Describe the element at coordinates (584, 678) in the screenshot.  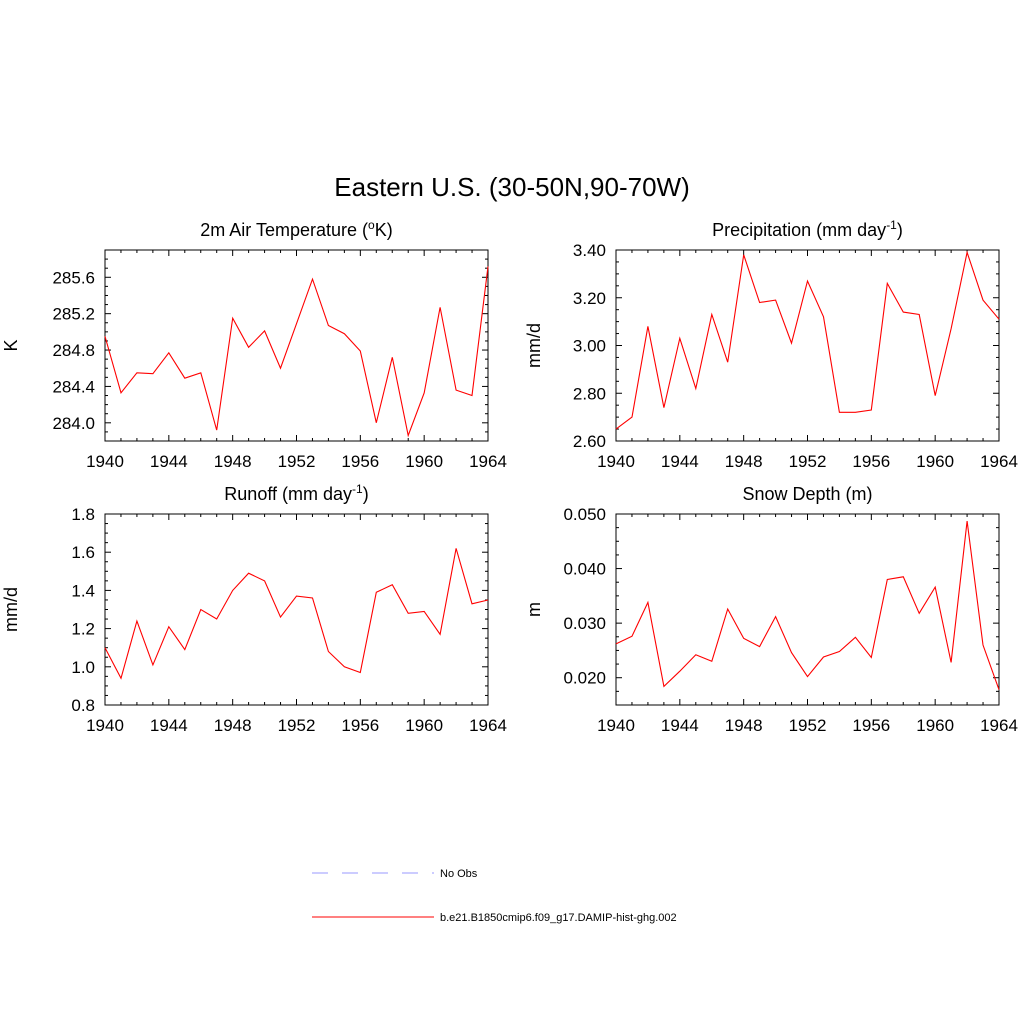
I see `y-tick-label: 0.020` at that location.